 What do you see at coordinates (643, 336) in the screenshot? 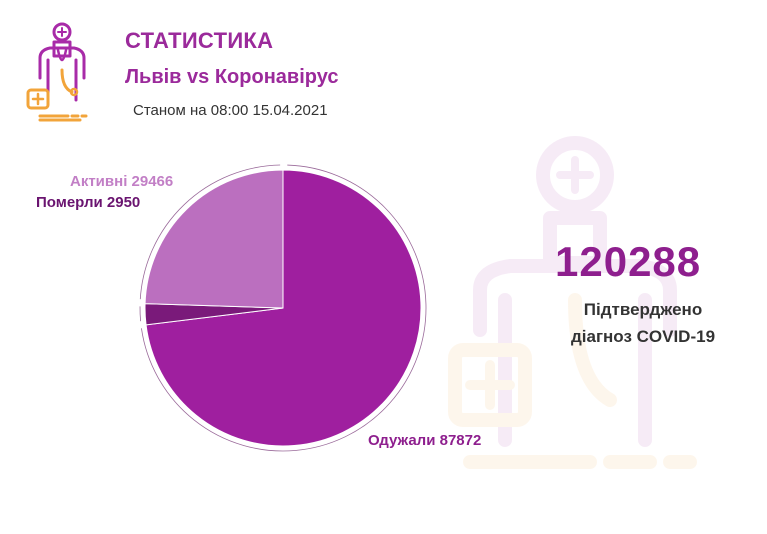
I see `caption-line-2: діагноз COVID-19` at bounding box center [643, 336].